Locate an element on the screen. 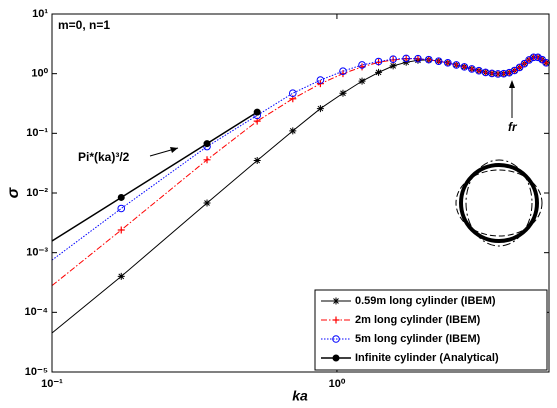 This screenshot has width=557, height=408. y-tick-label: 10¹ is located at coordinates (40, 14).